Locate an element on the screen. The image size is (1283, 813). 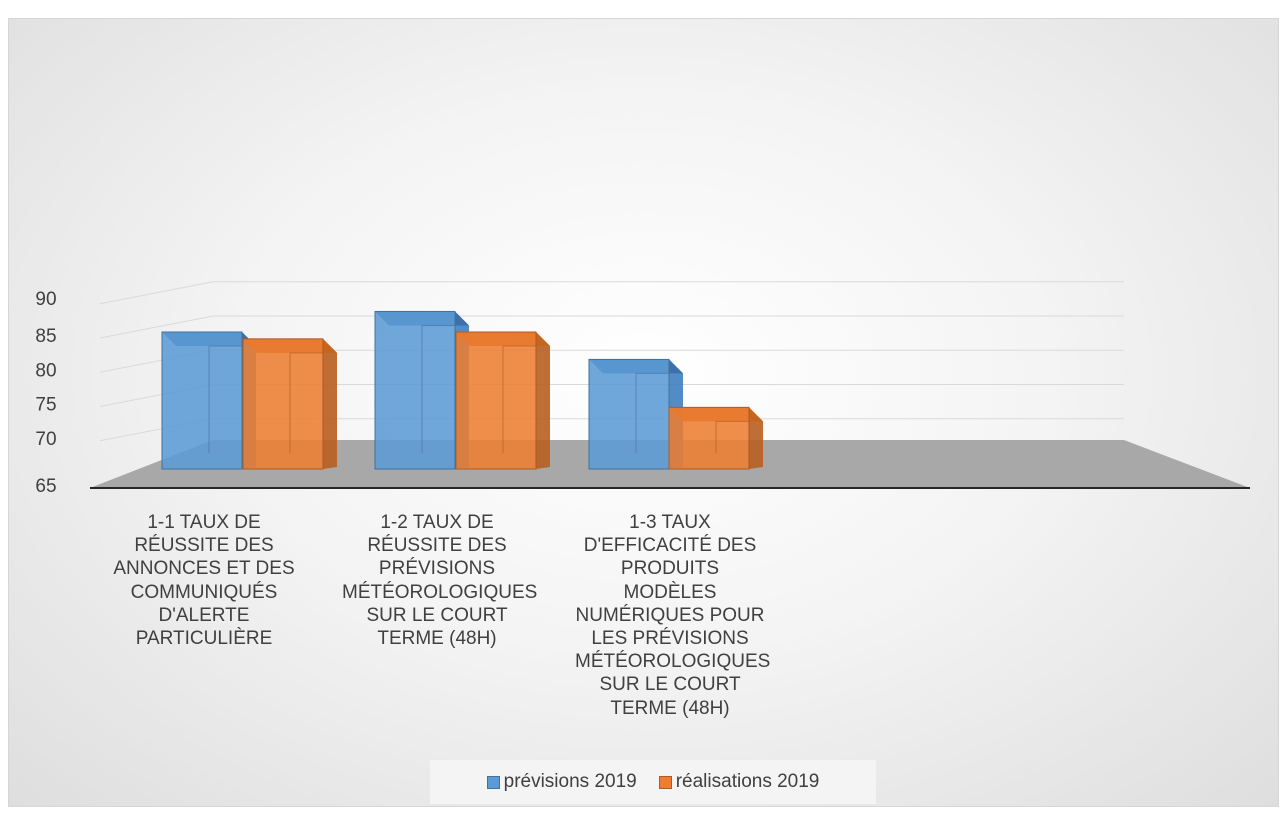
legend-item-previsions: prévisions 2019 is located at coordinates (561, 782).